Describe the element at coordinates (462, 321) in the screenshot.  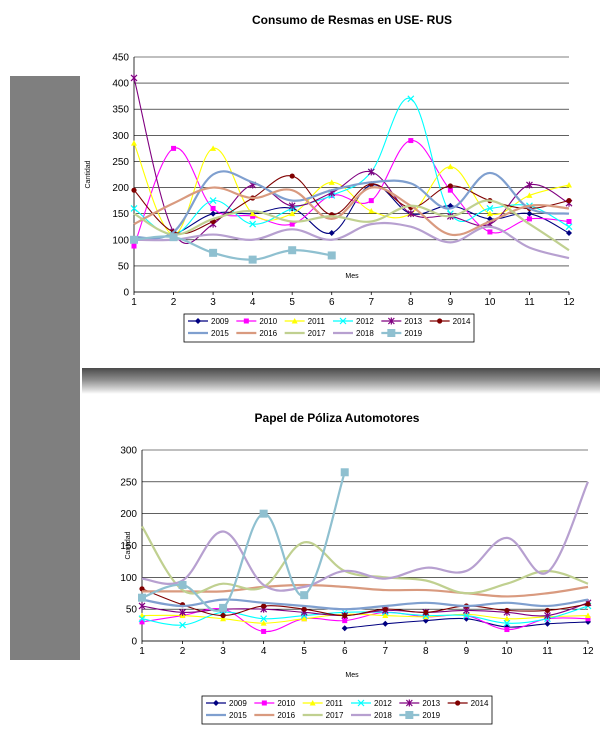
I see `chart1-legend-label-2014: 2014` at that location.